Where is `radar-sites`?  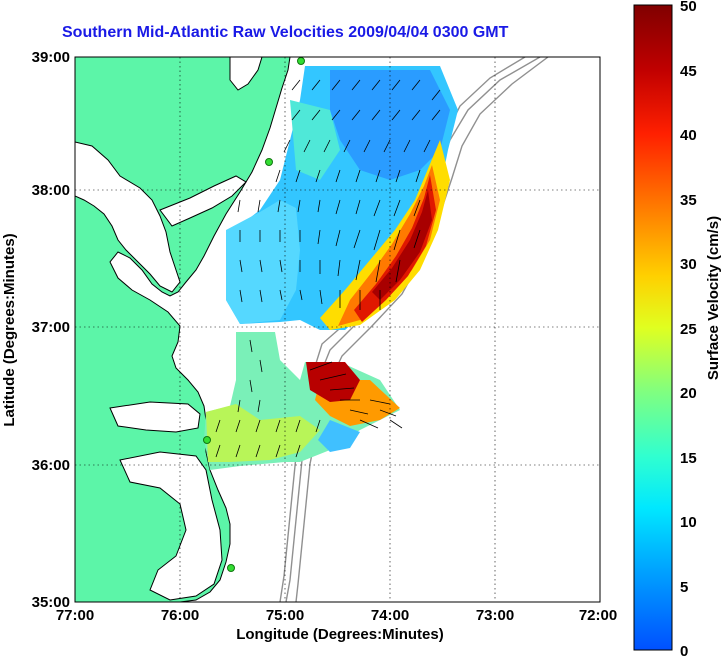
radar-sites is located at coordinates (254, 314).